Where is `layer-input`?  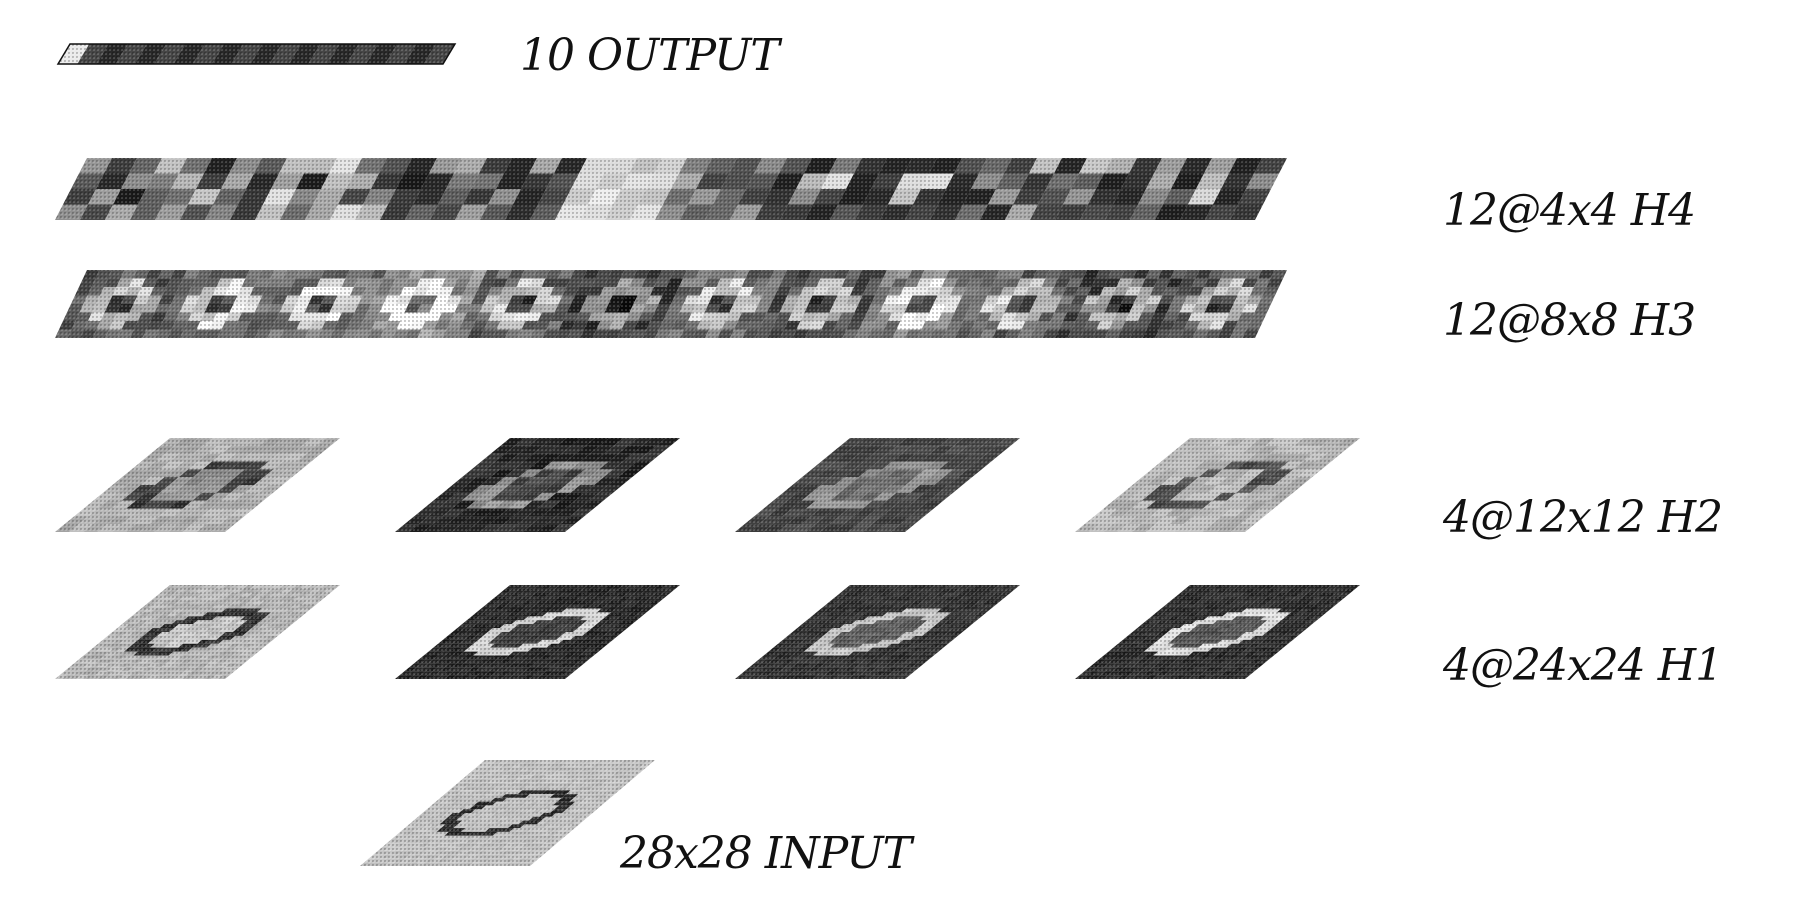
layer-input is located at coordinates (507, 813).